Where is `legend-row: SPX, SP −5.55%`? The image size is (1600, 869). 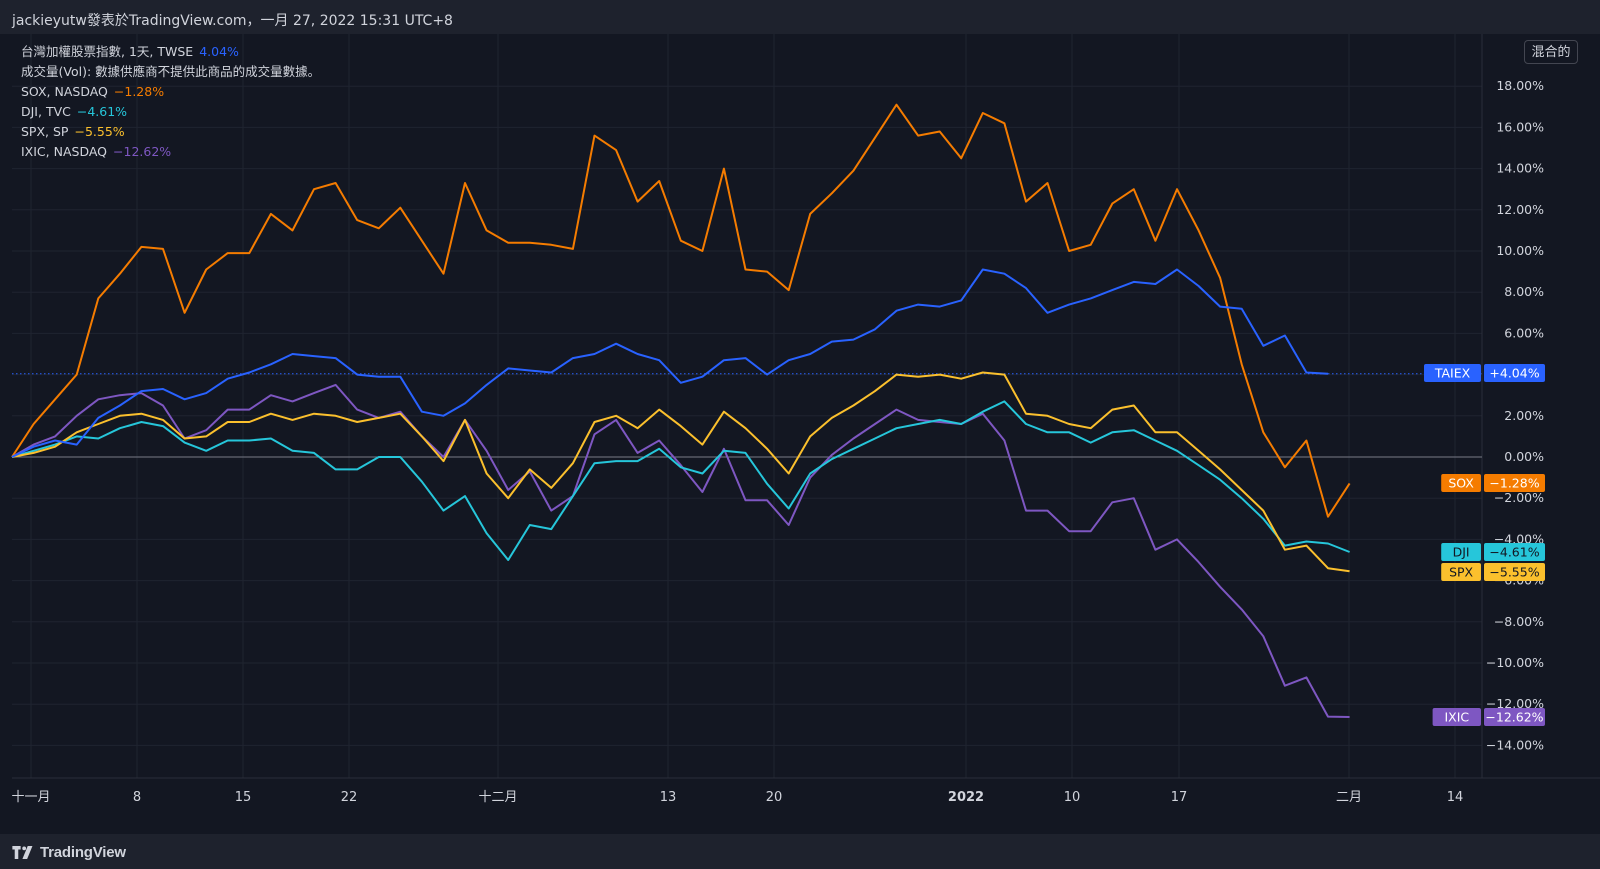 legend-row: SPX, SP −5.55% is located at coordinates (170, 132).